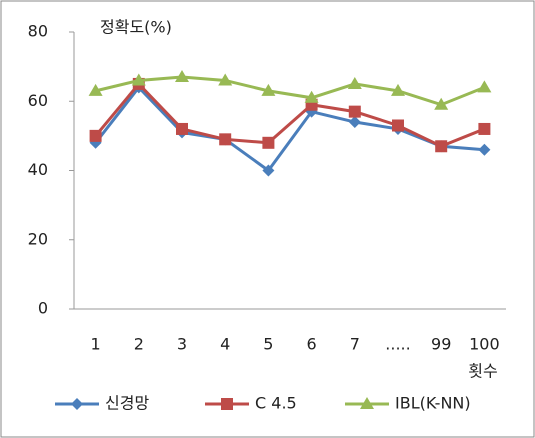 The image size is (535, 438). I want to click on x-axis-label: 횟수, so click(482, 371).